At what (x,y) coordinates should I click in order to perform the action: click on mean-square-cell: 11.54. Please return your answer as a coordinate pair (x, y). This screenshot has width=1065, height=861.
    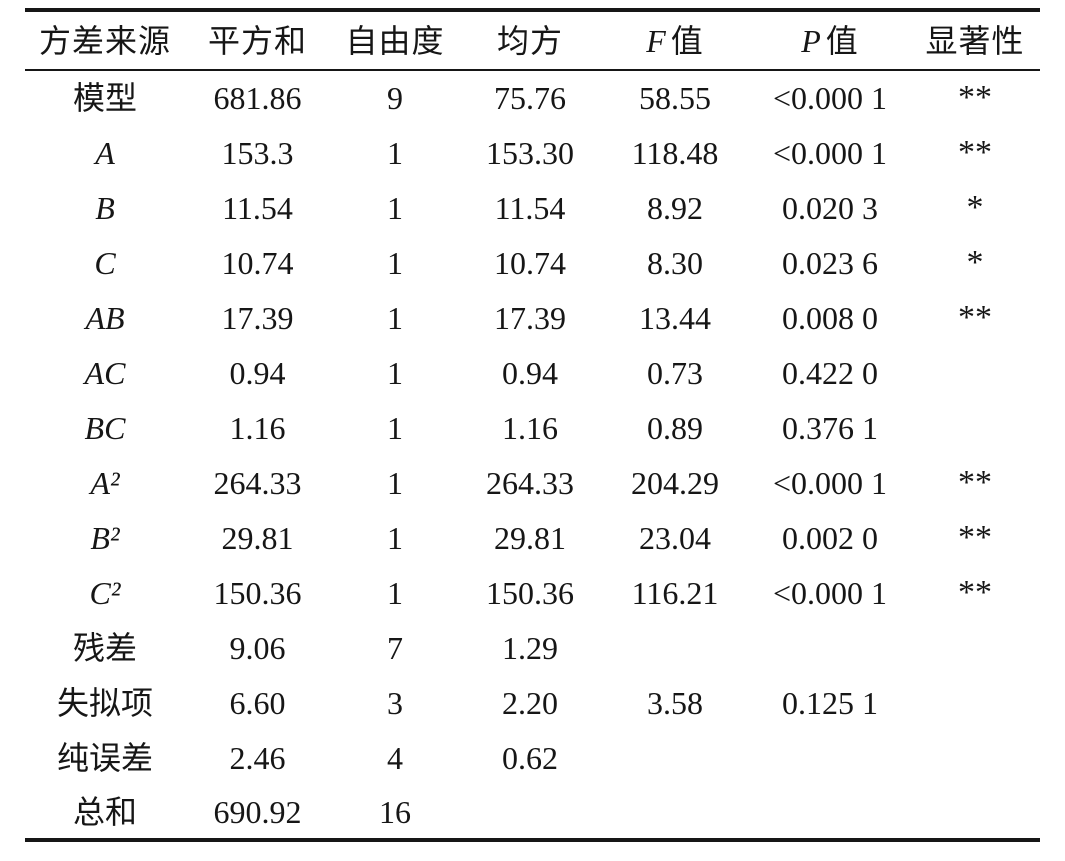
    Looking at the image, I should click on (530, 207).